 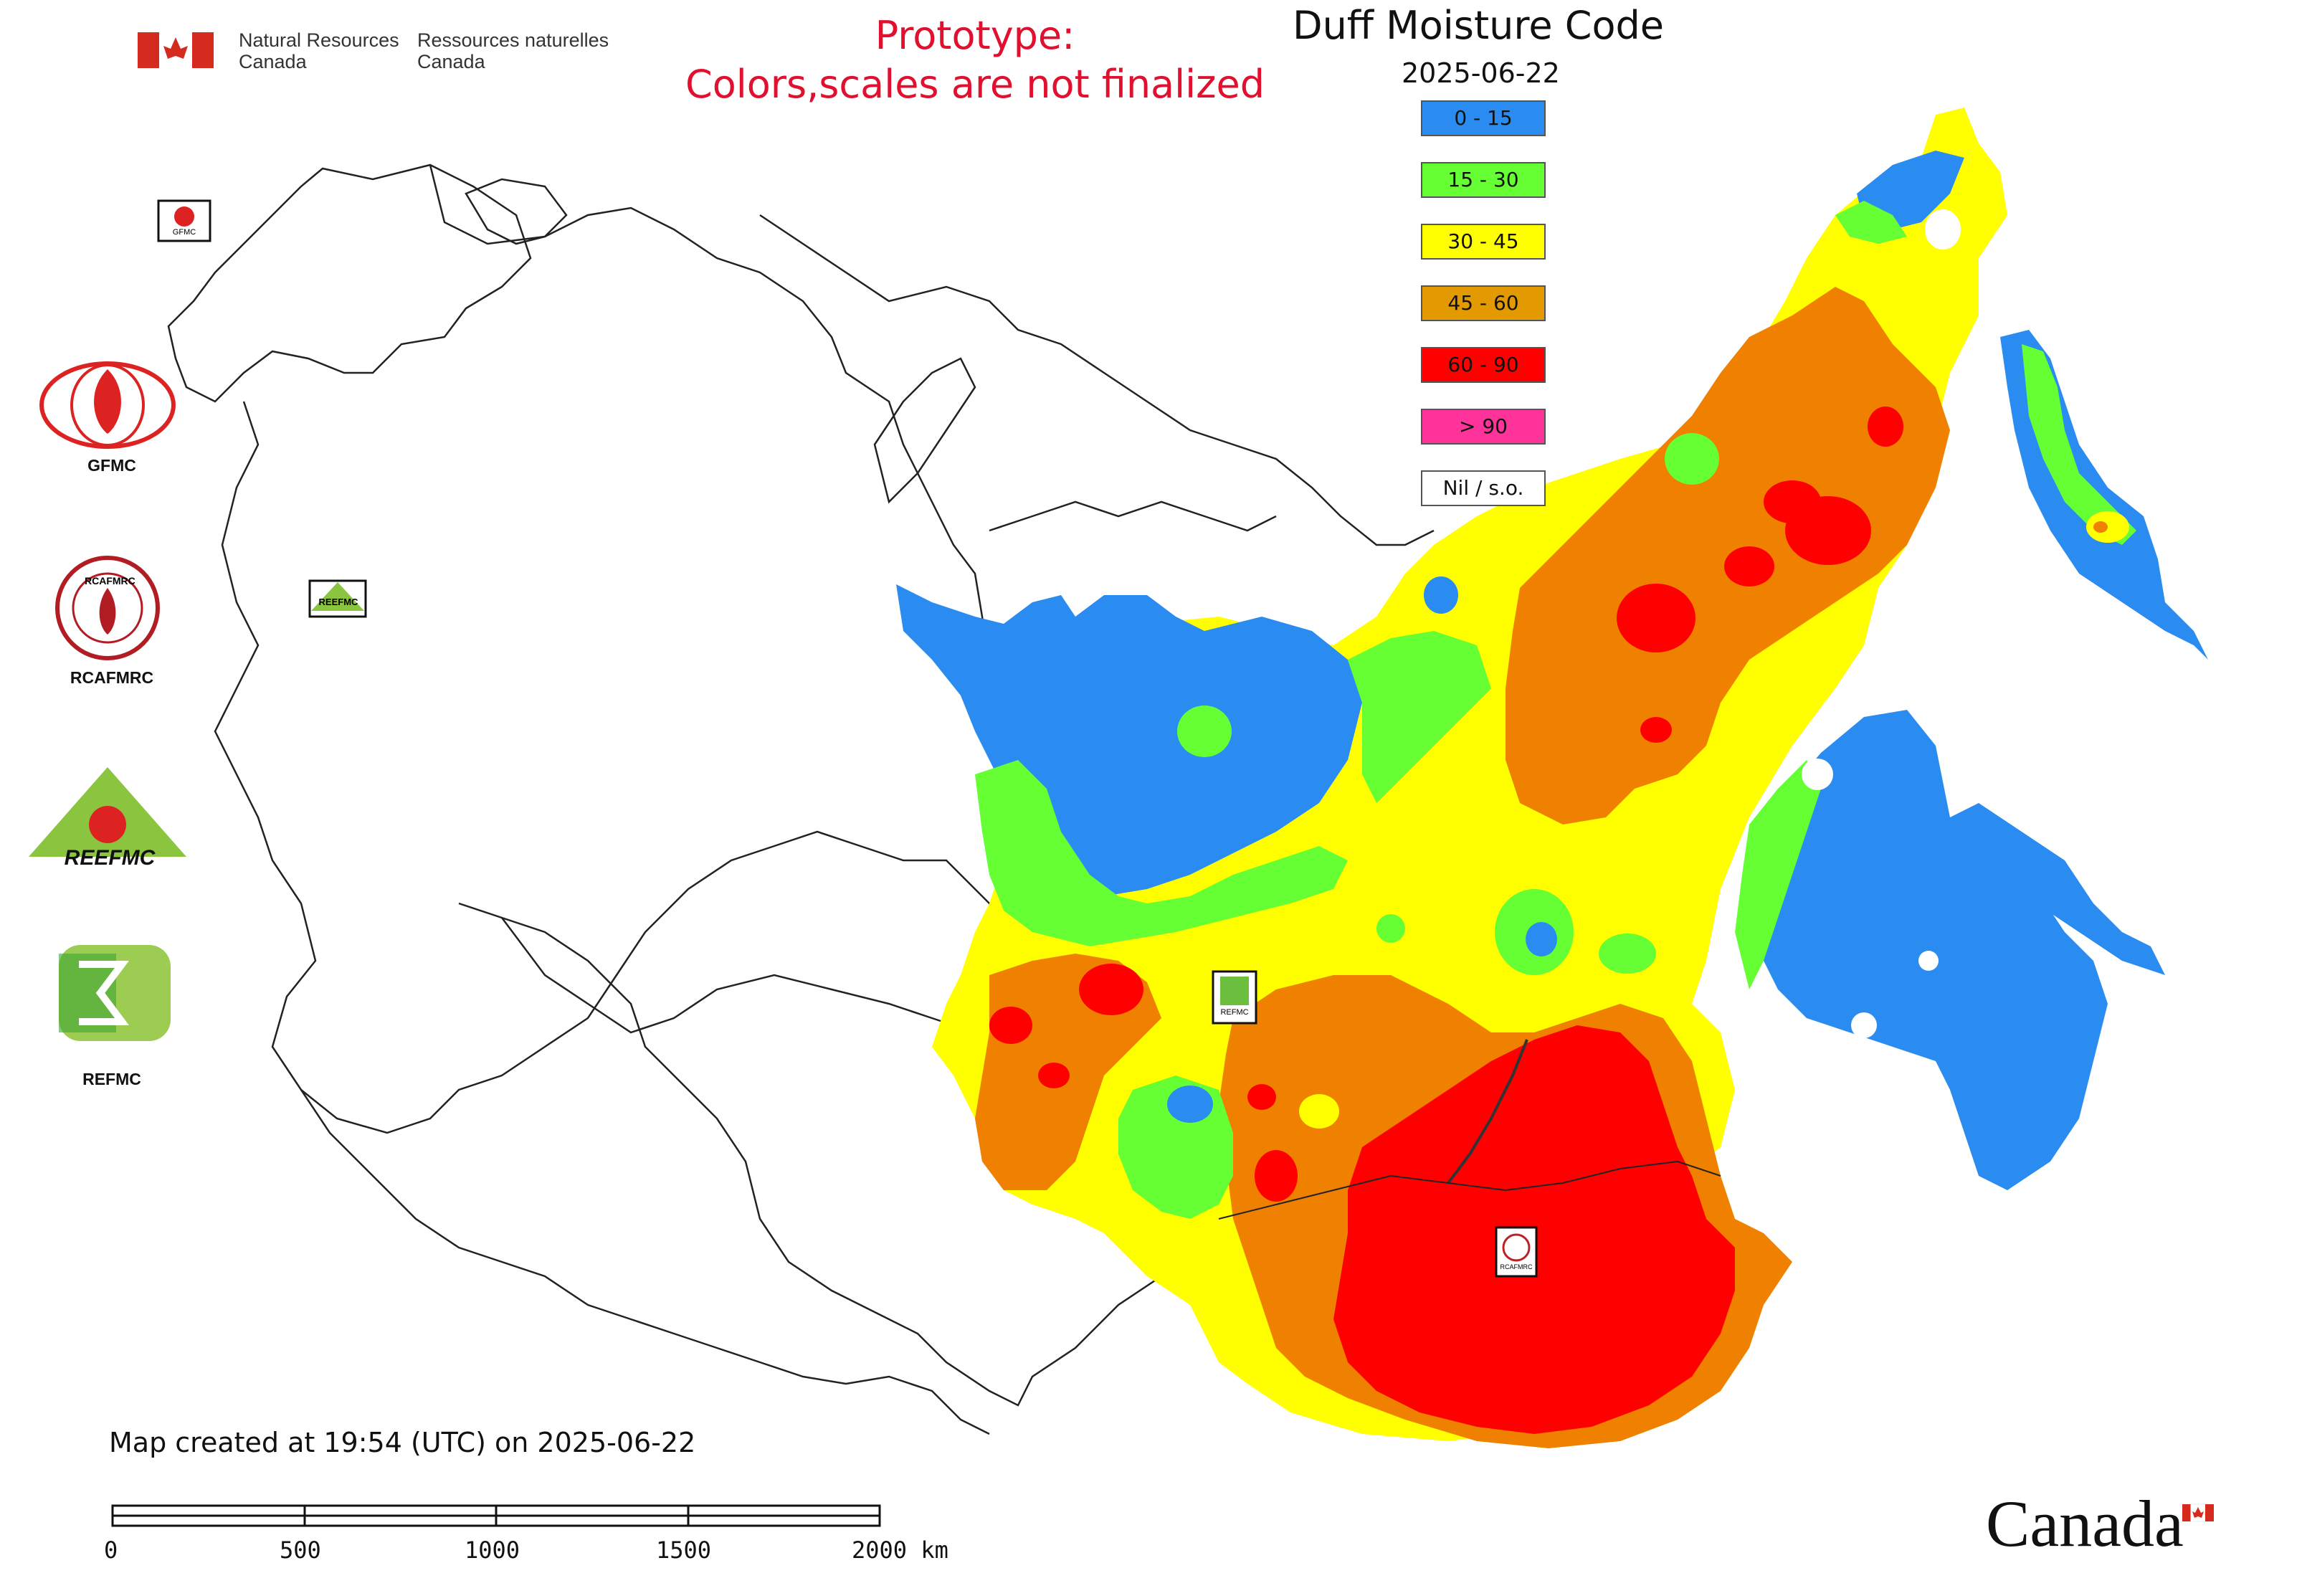 I want to click on region-green-chukotka, so click(x=1871, y=222).